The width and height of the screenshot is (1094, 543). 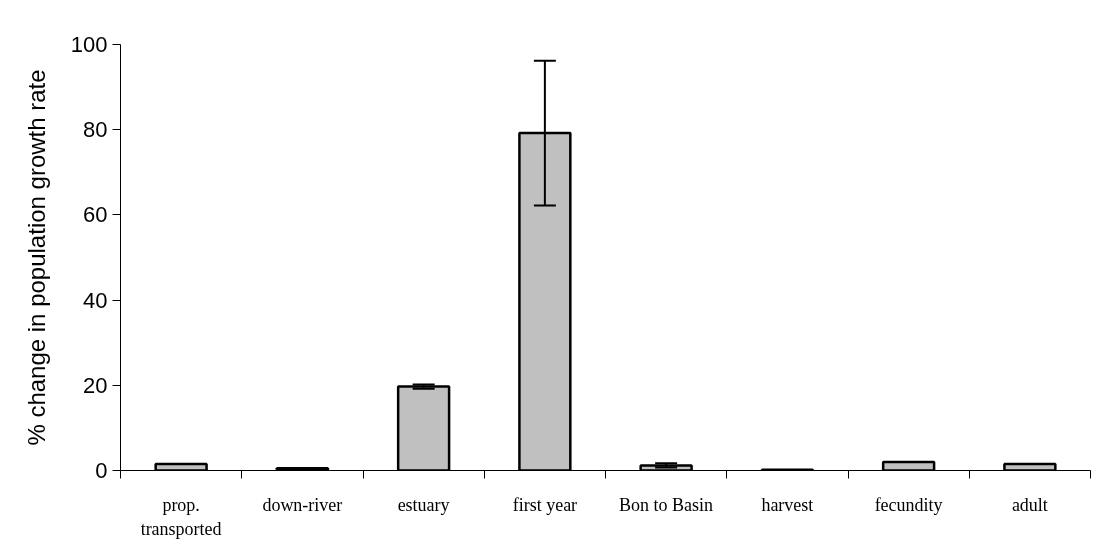 I want to click on y-tick-label: 0, so click(x=101, y=470).